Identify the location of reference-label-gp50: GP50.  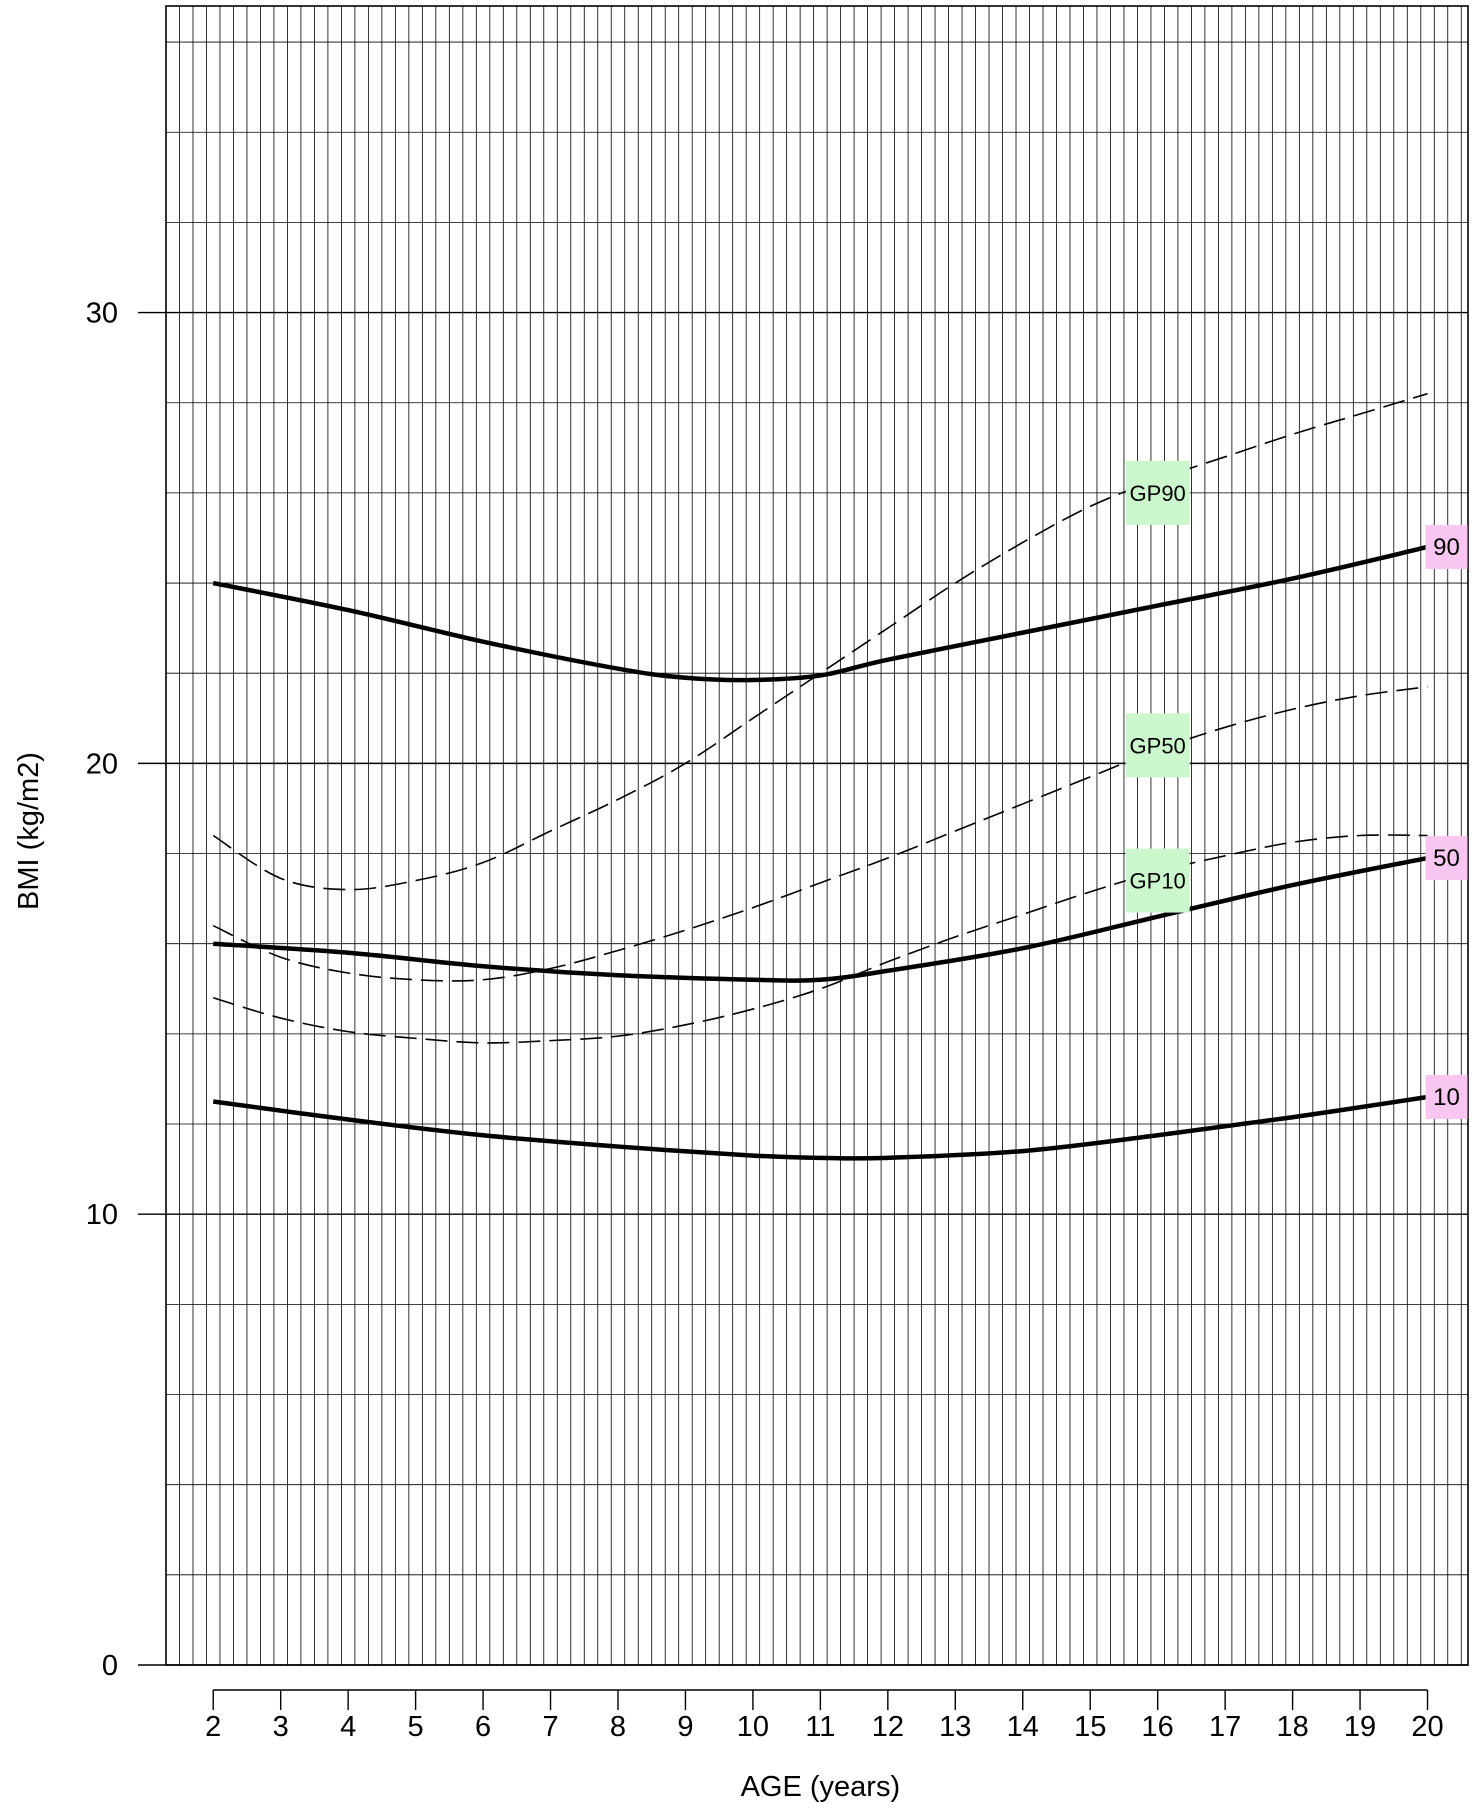
(1158, 745).